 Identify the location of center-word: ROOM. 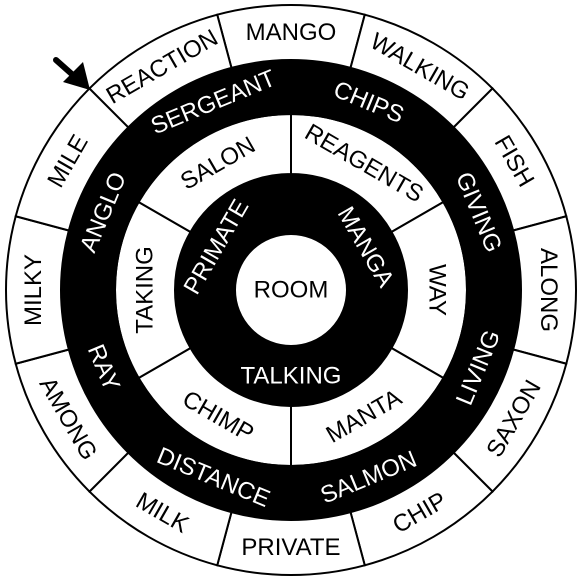
(291, 290).